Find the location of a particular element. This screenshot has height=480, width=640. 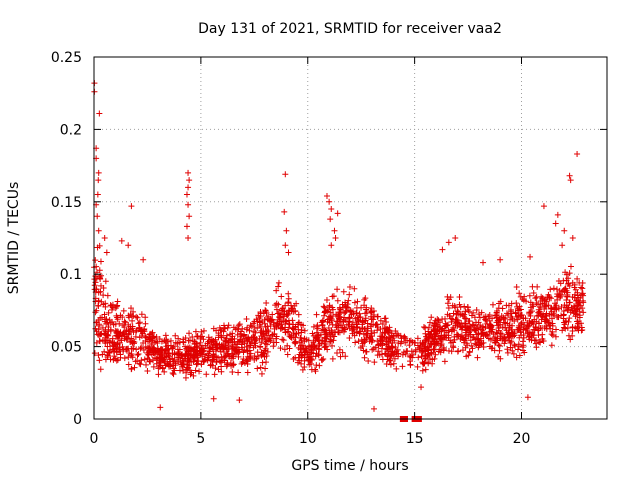

x-tick-label: 15 is located at coordinates (415, 439).